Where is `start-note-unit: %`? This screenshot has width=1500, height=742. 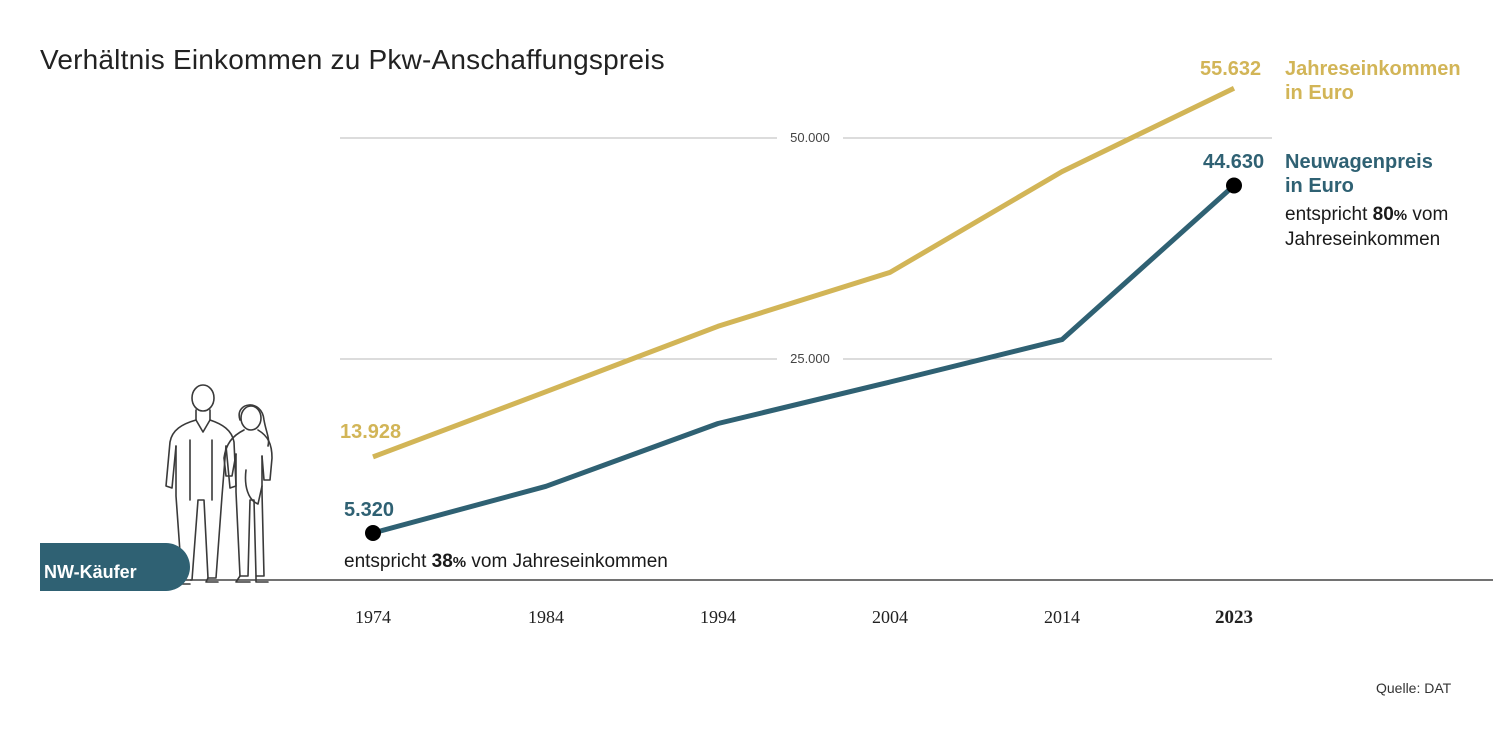 start-note-unit: % is located at coordinates (459, 562).